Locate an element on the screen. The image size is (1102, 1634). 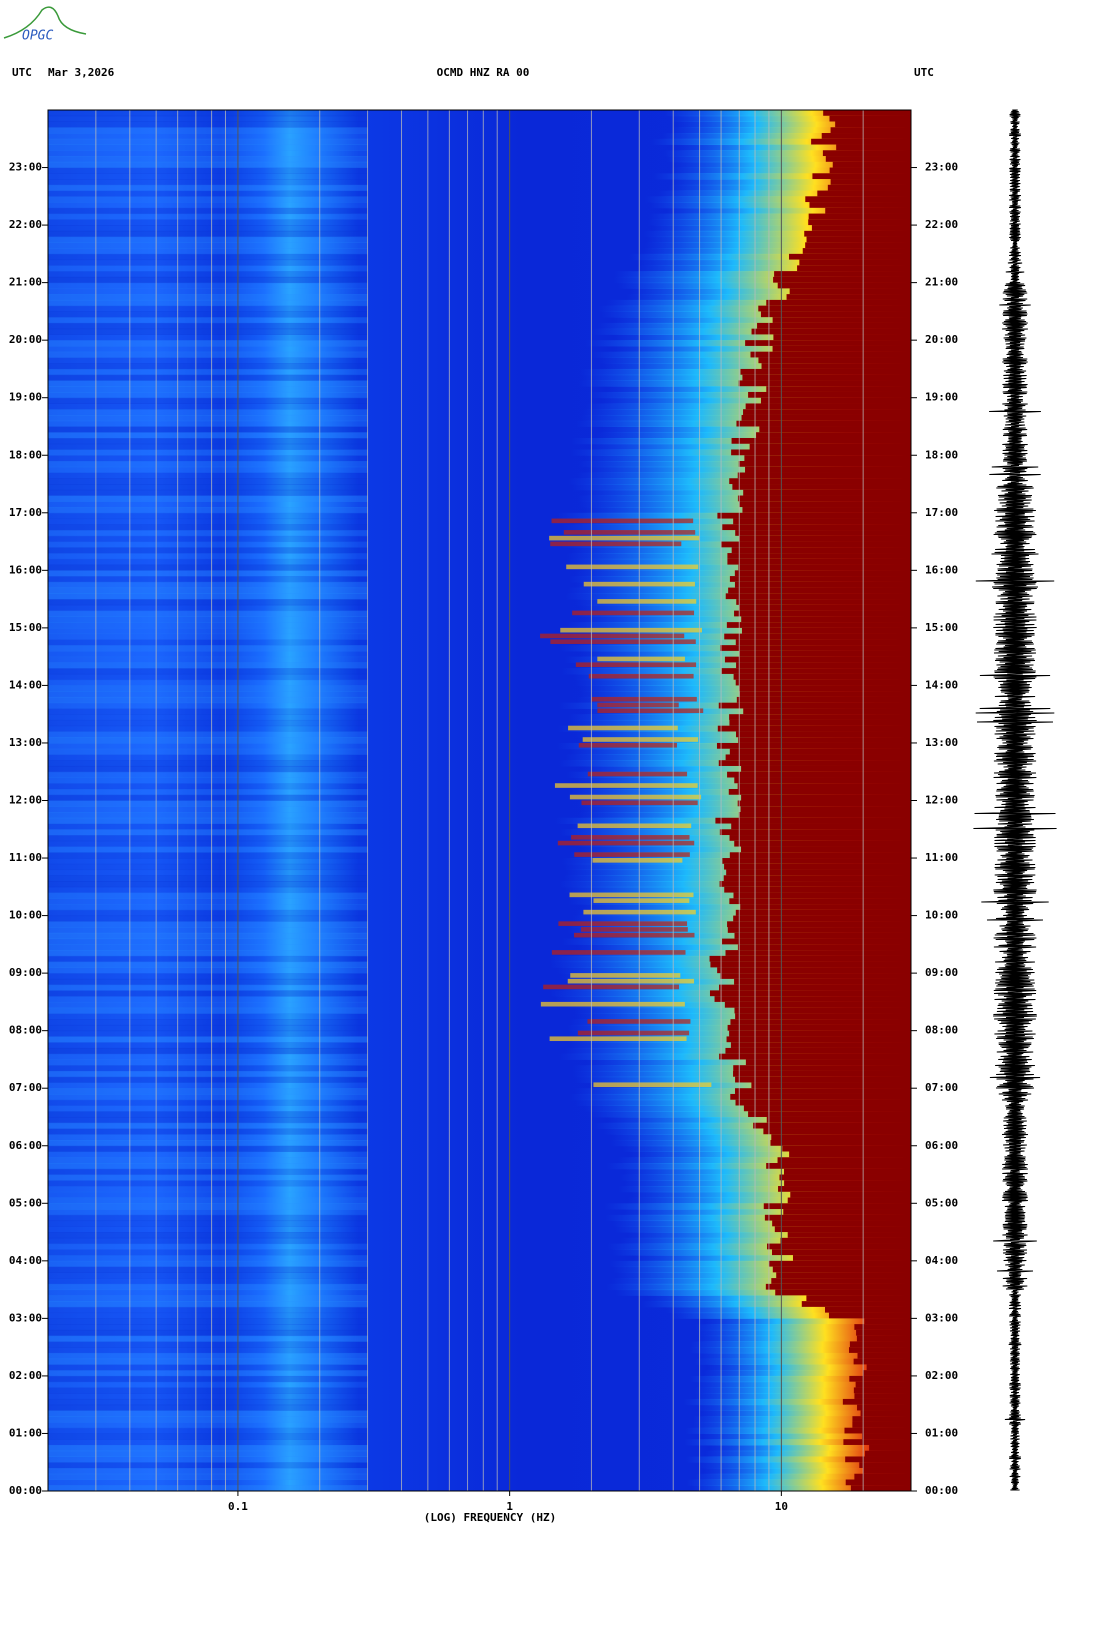
y-tick-label-left: 16:00 is located at coordinates (25, 569).